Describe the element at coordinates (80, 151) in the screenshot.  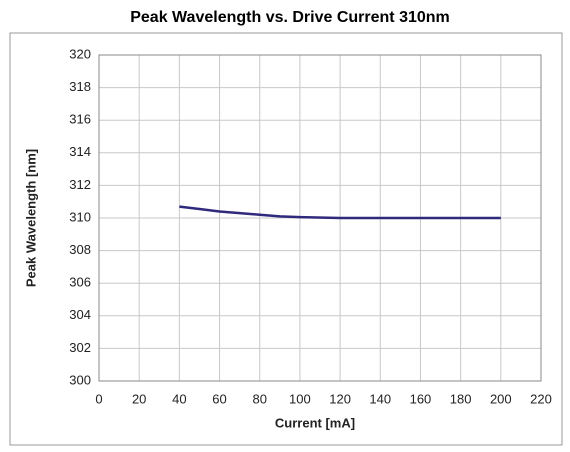
I see `y-tick-label: 314` at that location.